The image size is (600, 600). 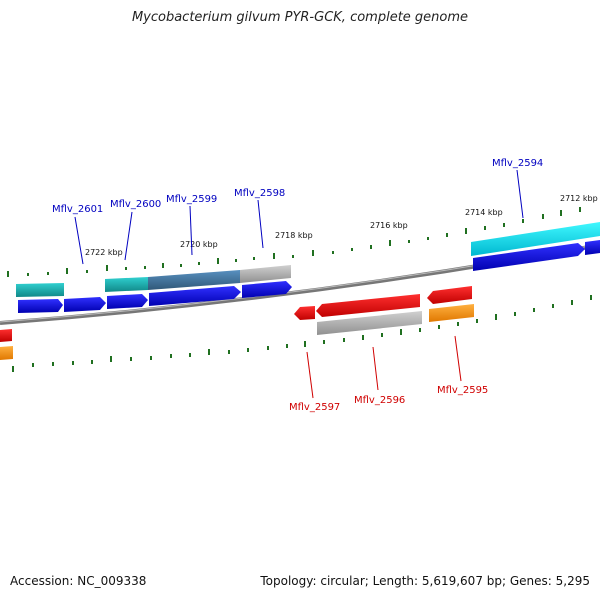 I want to click on reverse-gene-track, so click(x=237, y=332).